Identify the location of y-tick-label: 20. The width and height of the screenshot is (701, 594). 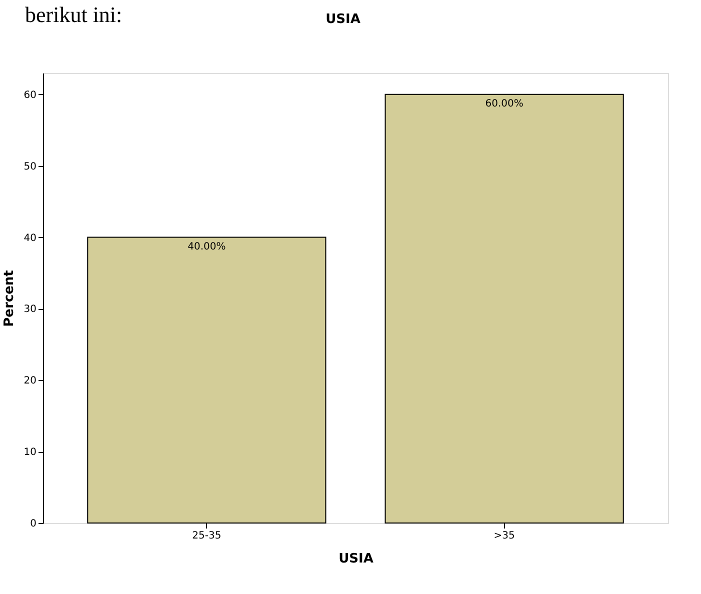
(30, 381).